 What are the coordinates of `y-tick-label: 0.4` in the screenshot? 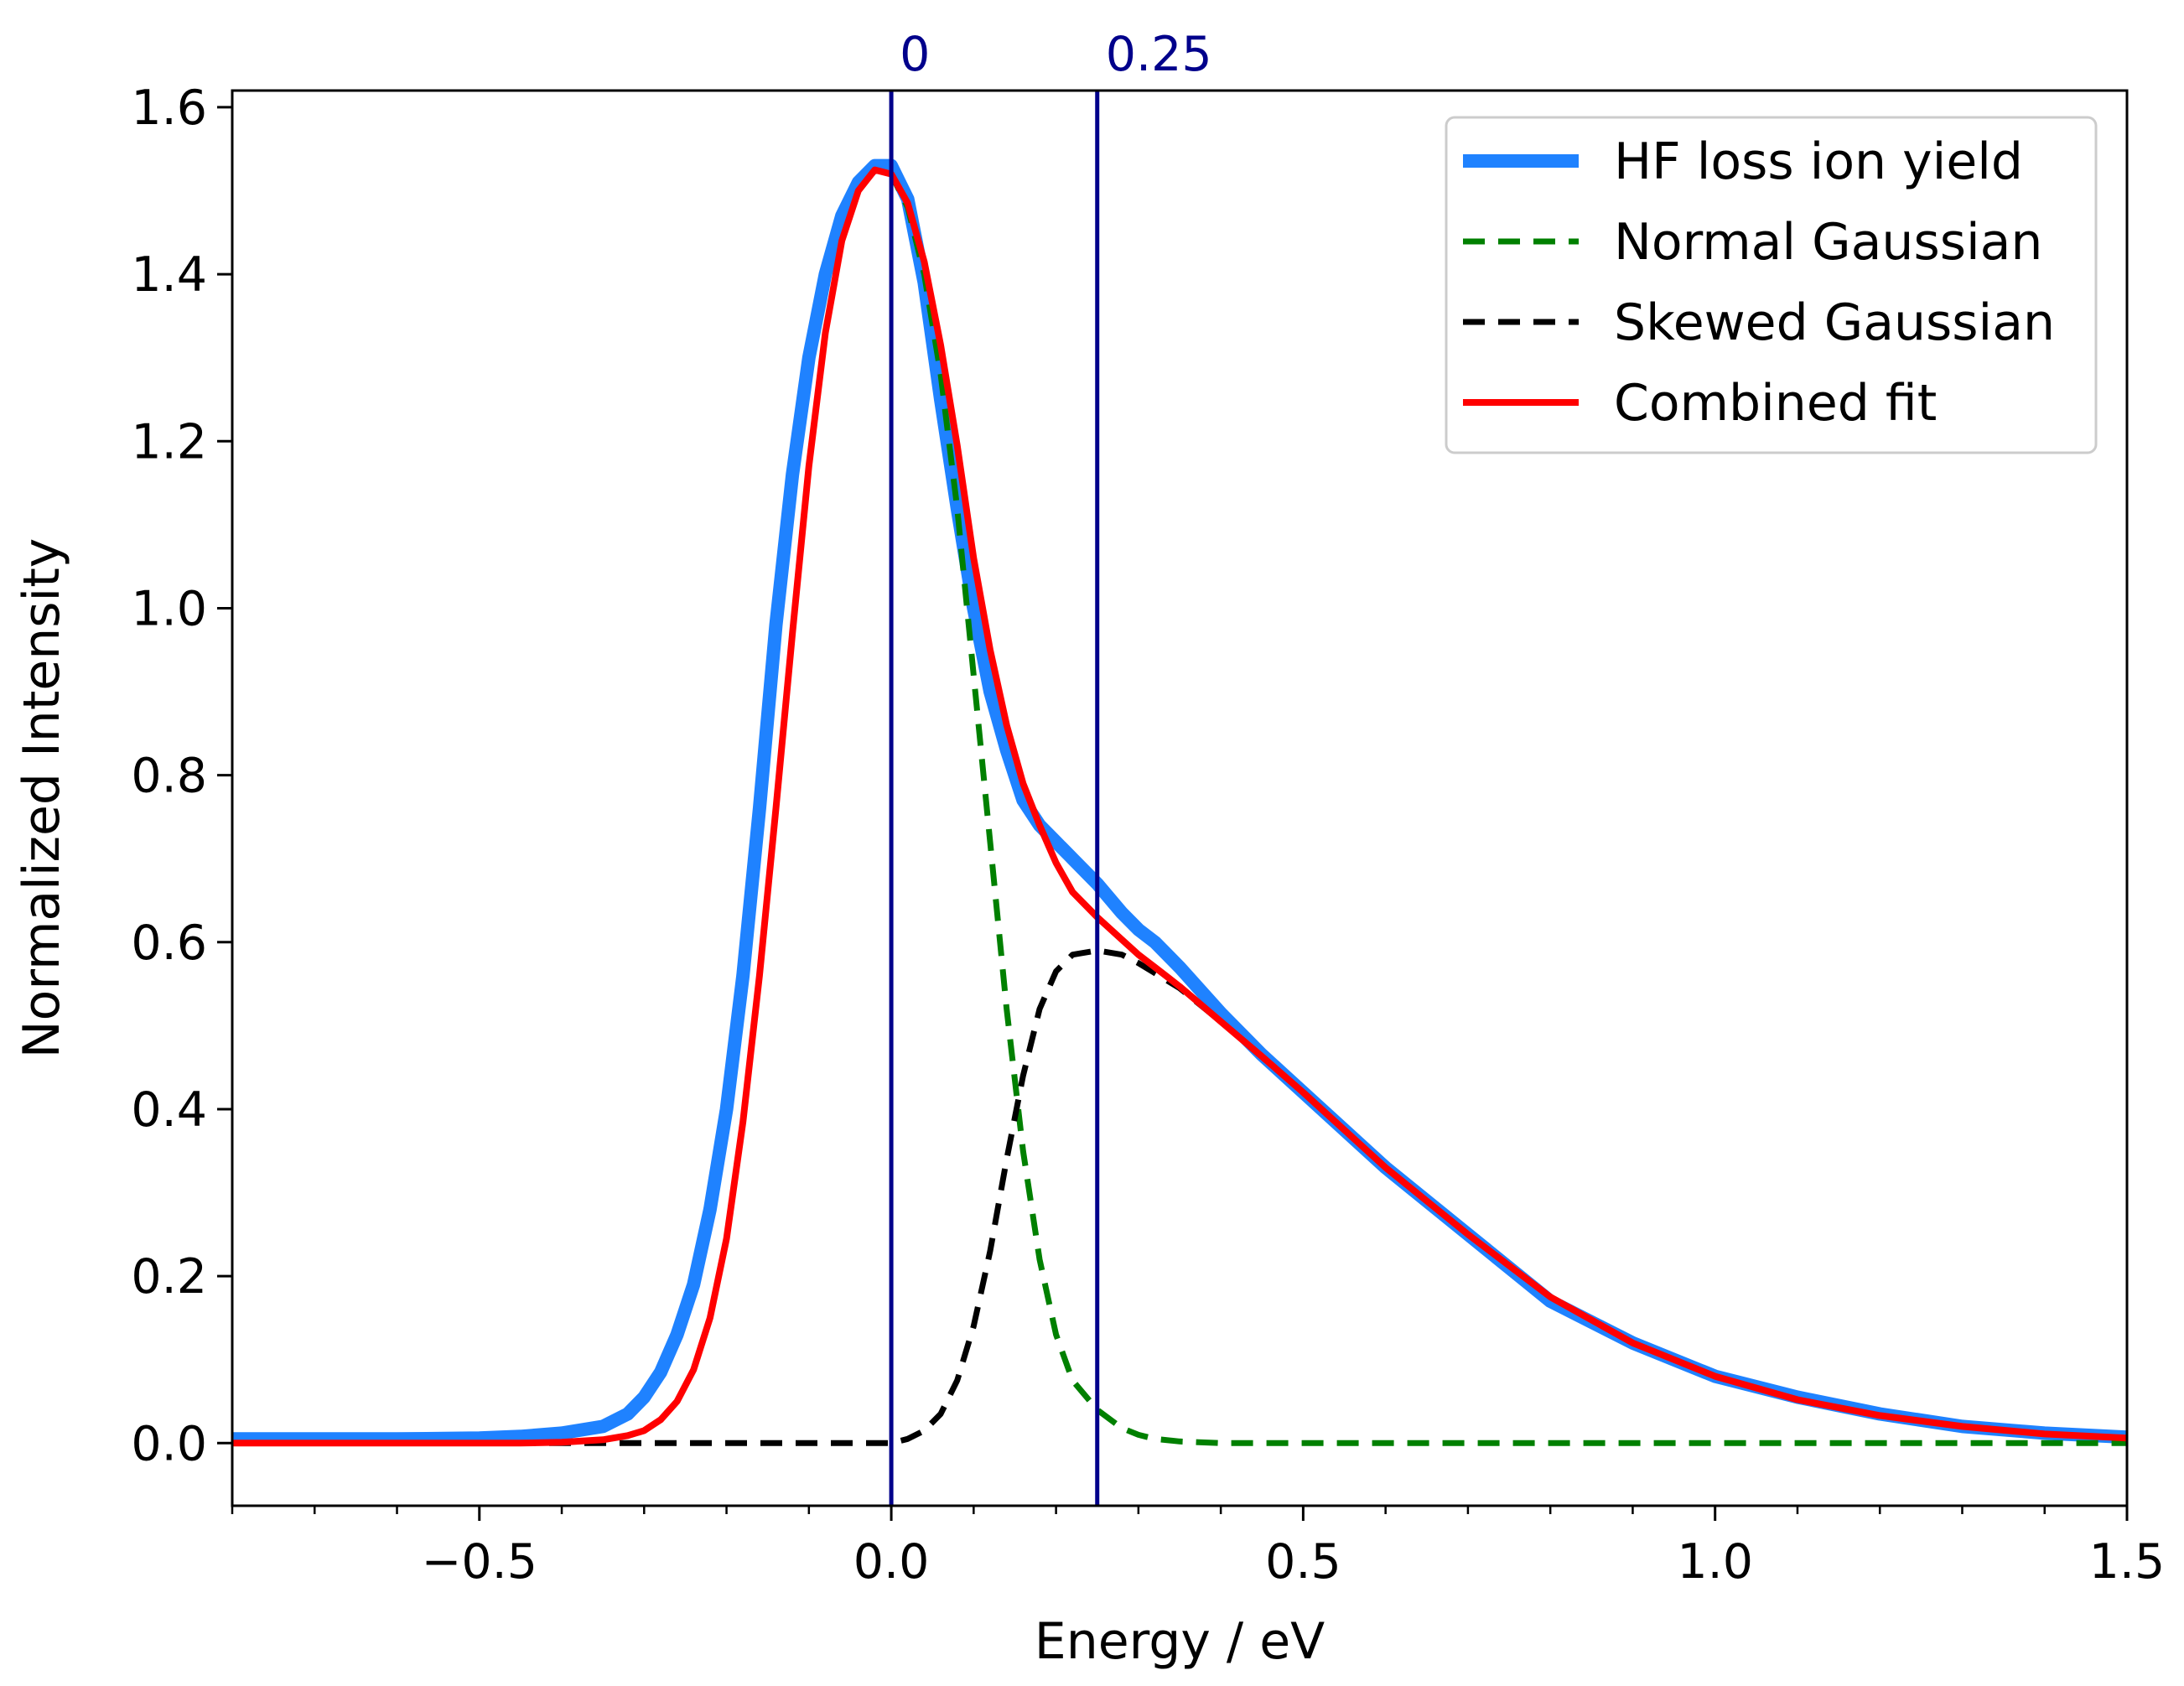 It's located at (169, 1110).